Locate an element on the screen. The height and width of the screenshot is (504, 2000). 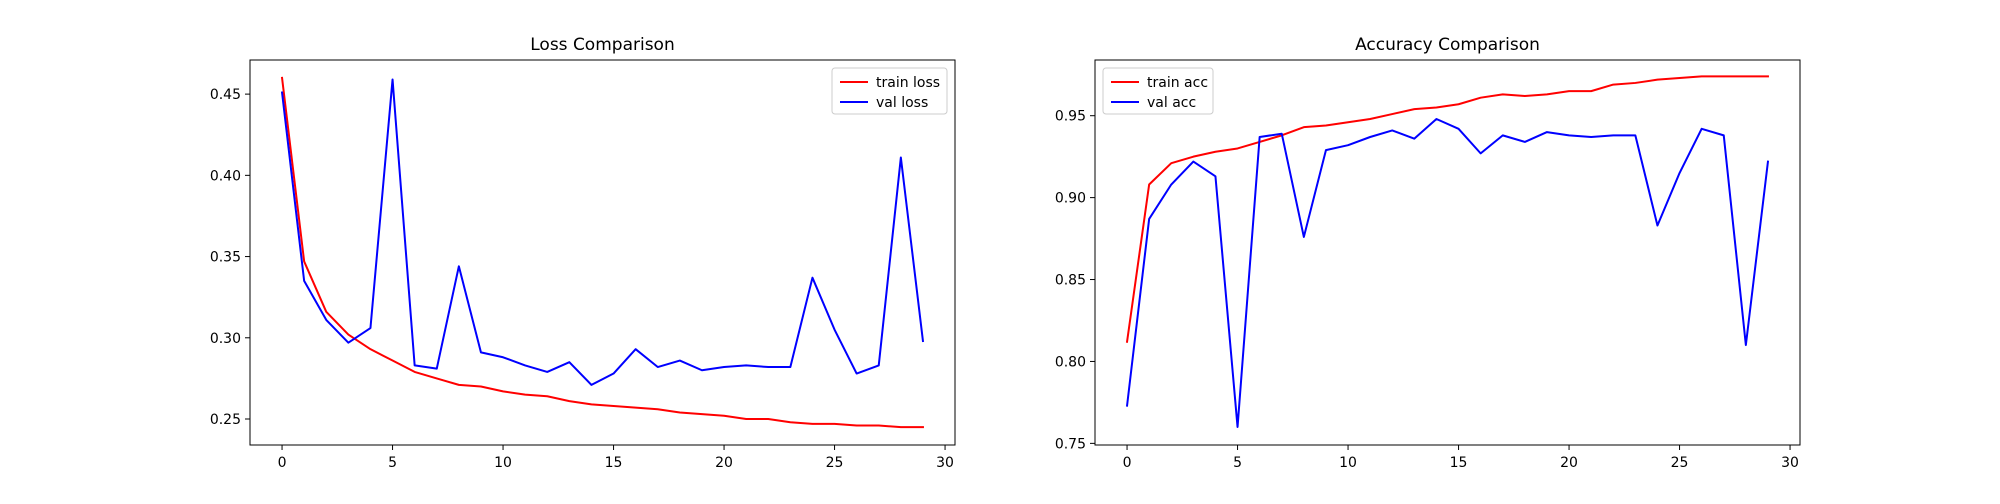
chart-title: Accuracy Comparison is located at coordinates (1447, 45).